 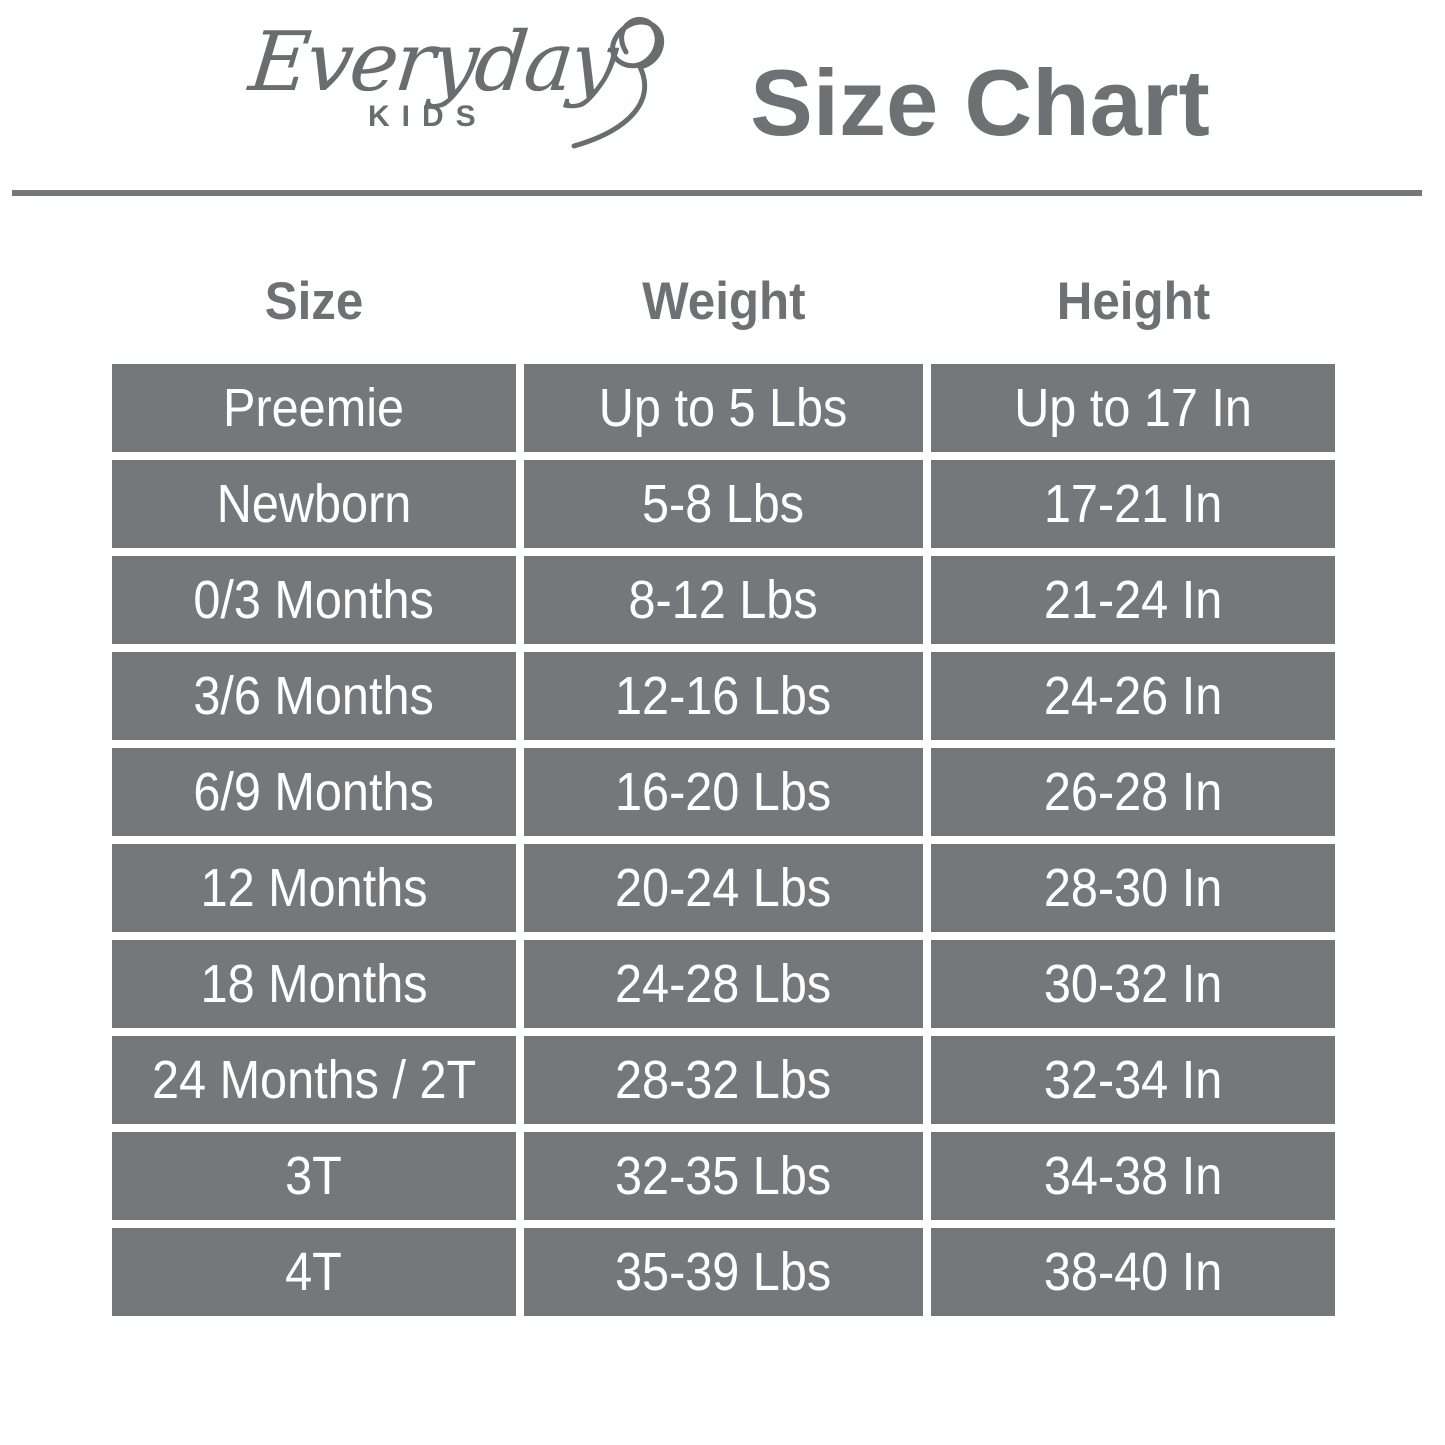 I want to click on table-cell-size: Newborn, so click(x=314, y=504).